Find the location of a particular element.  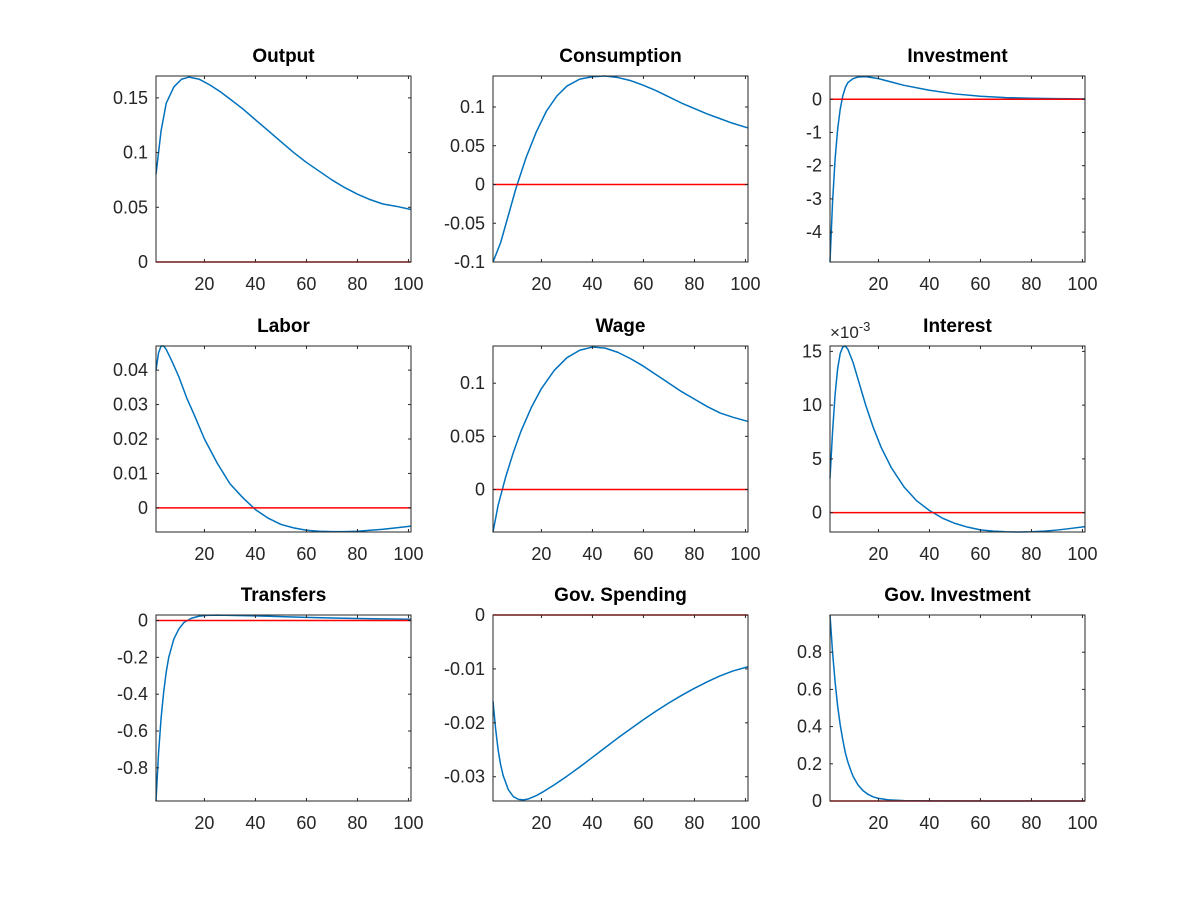

panel-title: Labor is located at coordinates (283, 326).